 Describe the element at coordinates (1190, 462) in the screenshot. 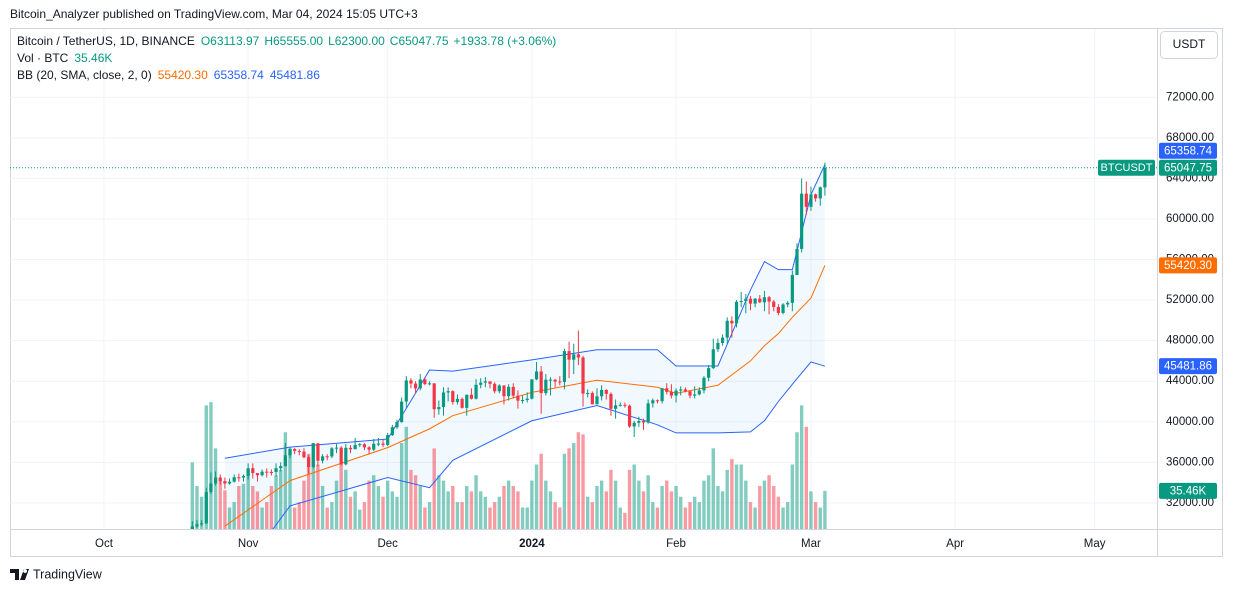

I see `y-tick-label: 36000.00` at that location.